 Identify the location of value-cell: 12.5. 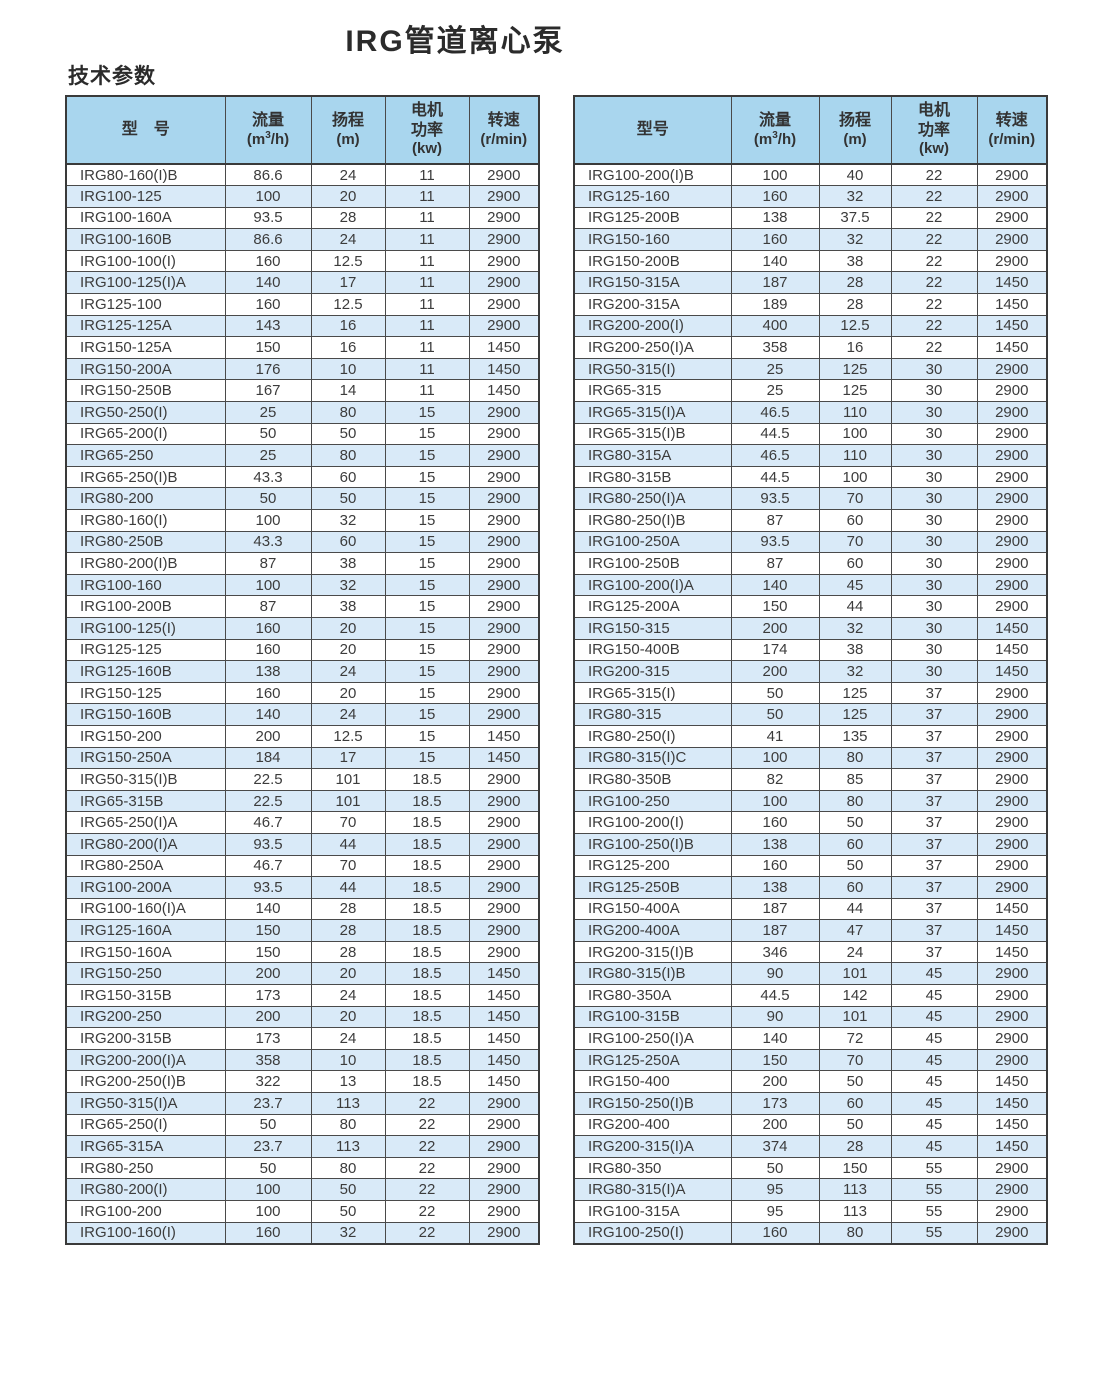
(348, 736).